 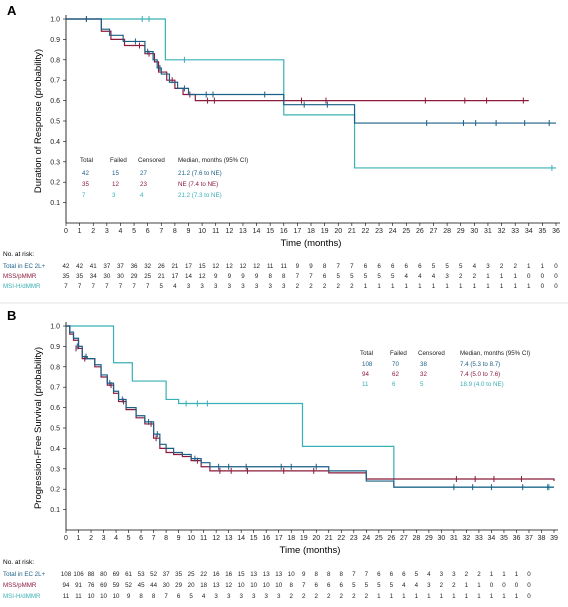 What do you see at coordinates (134, 266) in the screenshot?
I see `at-risk-value: 36` at bounding box center [134, 266].